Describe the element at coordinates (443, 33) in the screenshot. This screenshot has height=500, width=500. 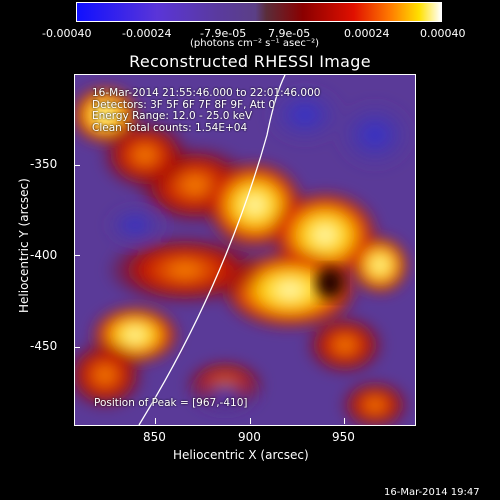
I see `colorbar-tick-6: 0.00040` at that location.